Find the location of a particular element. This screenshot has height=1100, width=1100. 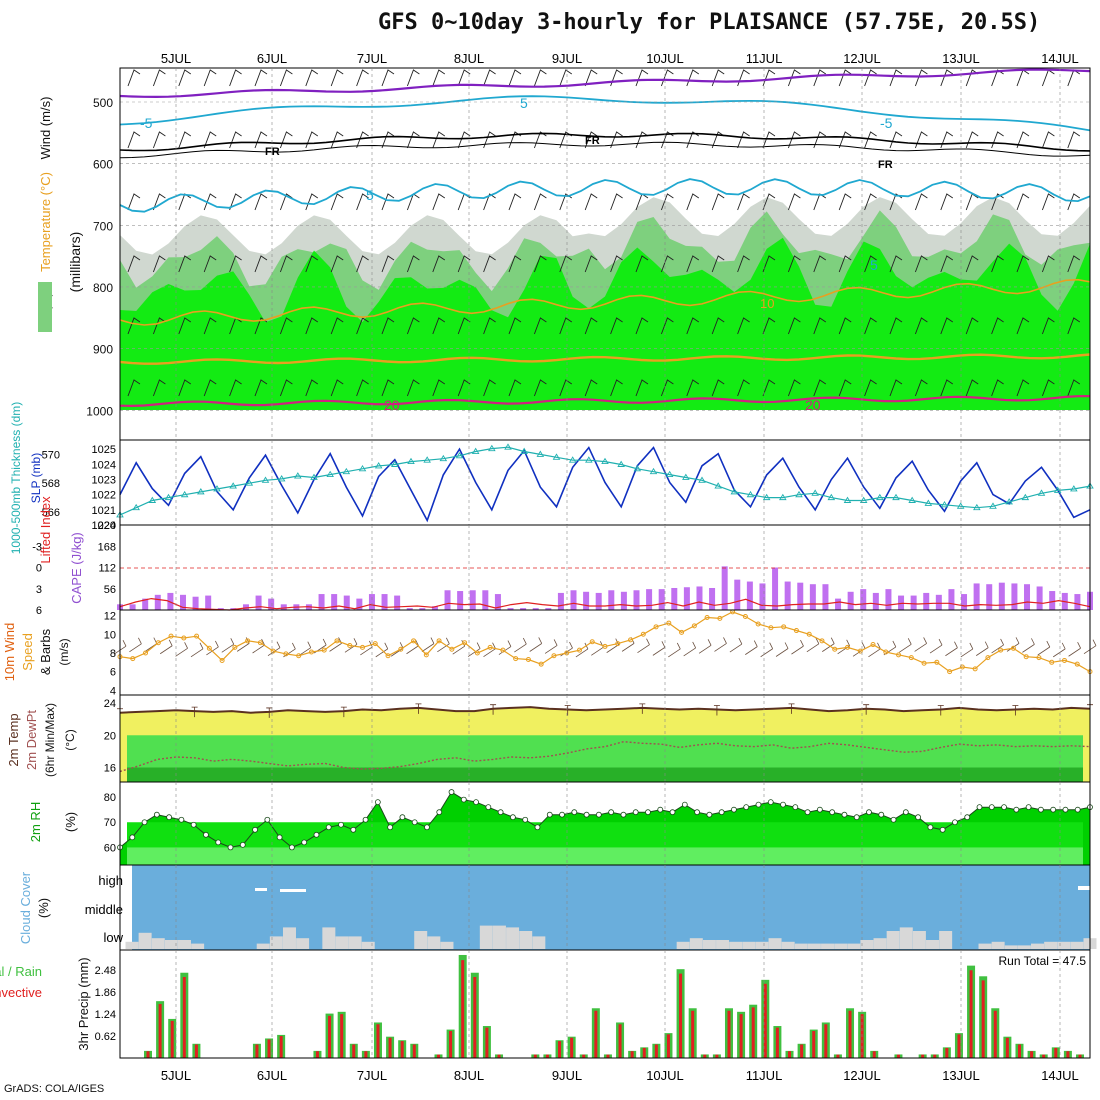

ylabel-millibars: (millibars) is located at coordinates (75, 262).